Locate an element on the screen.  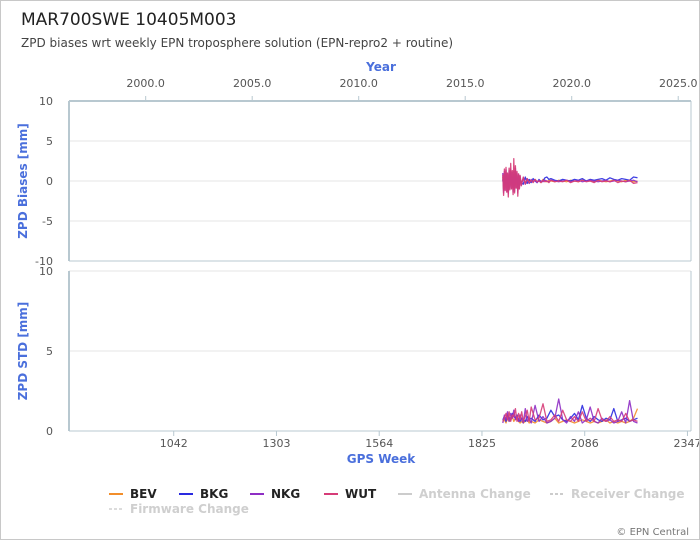
top-x-tick-label: 2010.0 is located at coordinates (358, 83).